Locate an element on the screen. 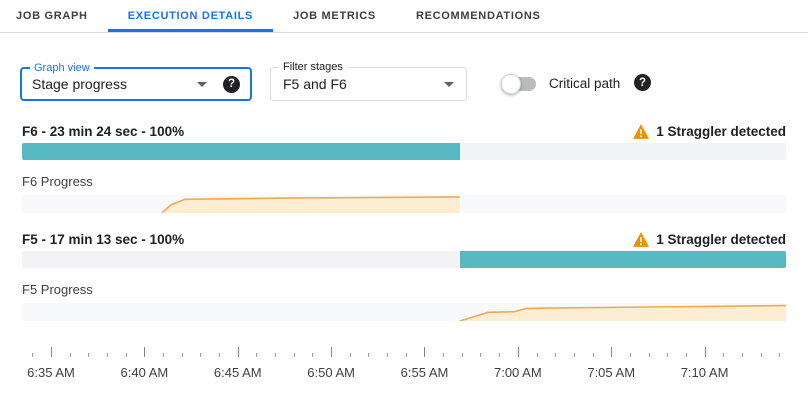 The height and width of the screenshot is (405, 808). graph-view-label: Graph view is located at coordinates (62, 68).